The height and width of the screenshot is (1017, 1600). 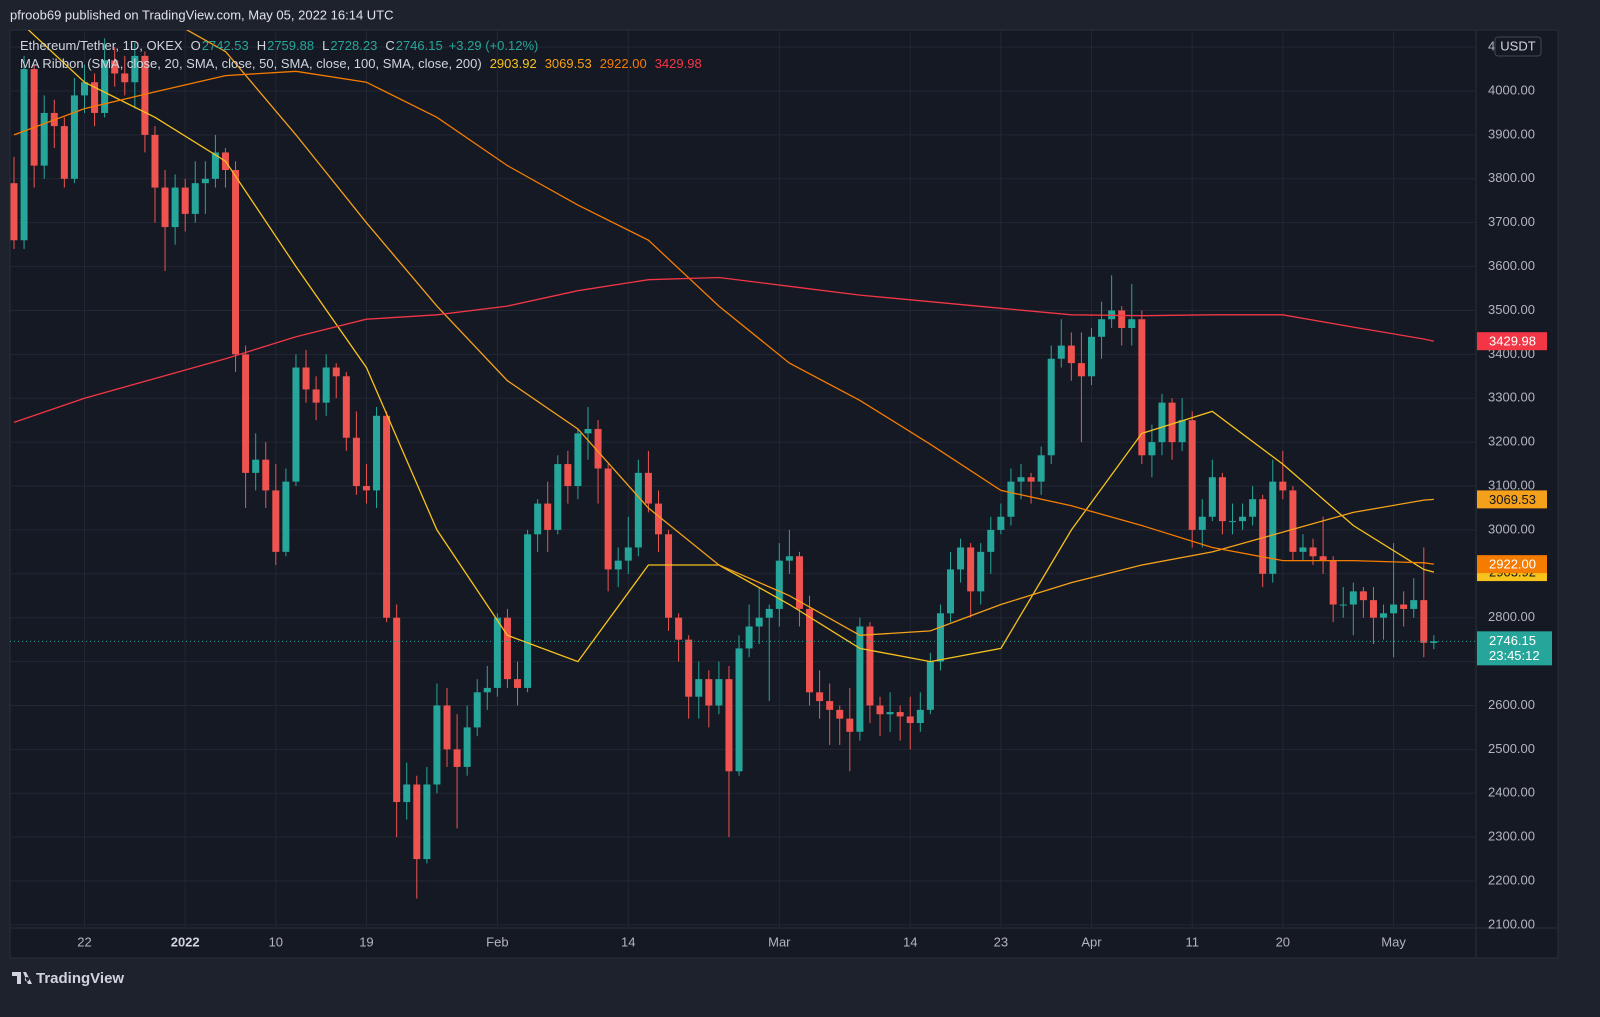 I want to click on y-tick-label: 2100.00, so click(x=1511, y=923).